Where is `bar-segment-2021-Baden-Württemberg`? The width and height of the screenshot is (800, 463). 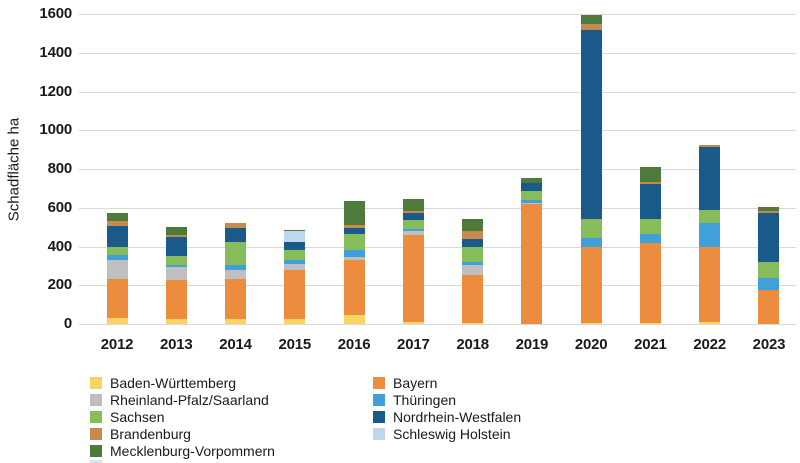 bar-segment-2021-Baden-Württemberg is located at coordinates (650, 324).